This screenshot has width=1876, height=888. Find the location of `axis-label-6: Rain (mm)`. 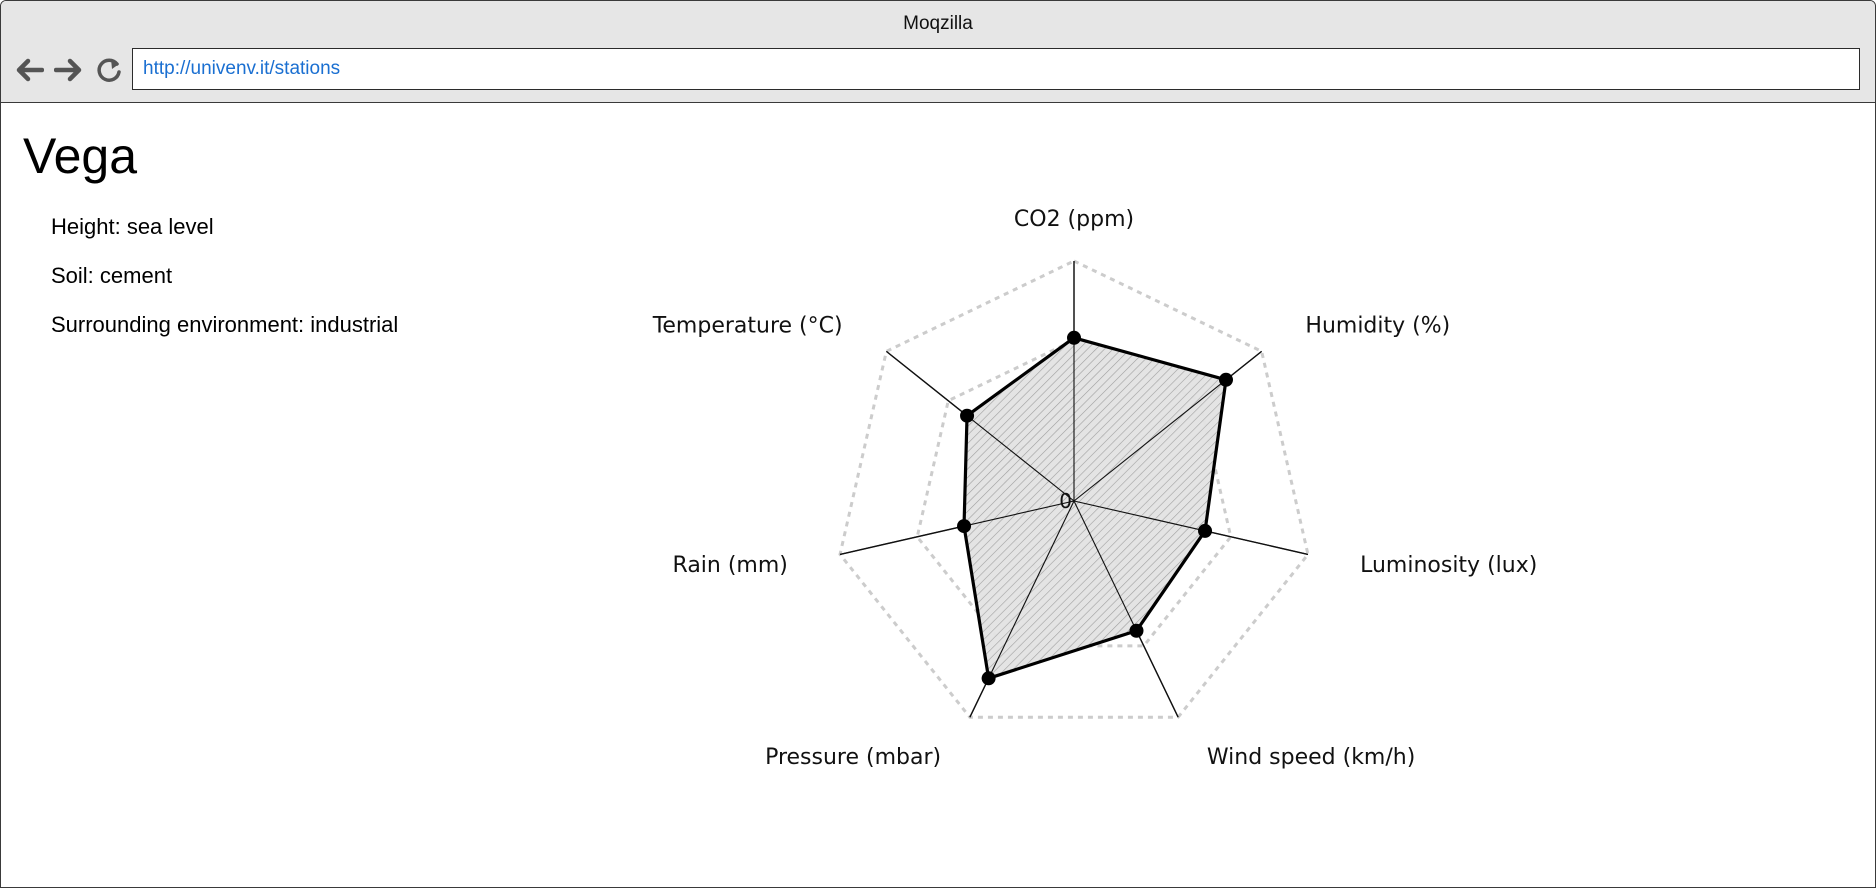

axis-label-6: Rain (mm) is located at coordinates (730, 565).